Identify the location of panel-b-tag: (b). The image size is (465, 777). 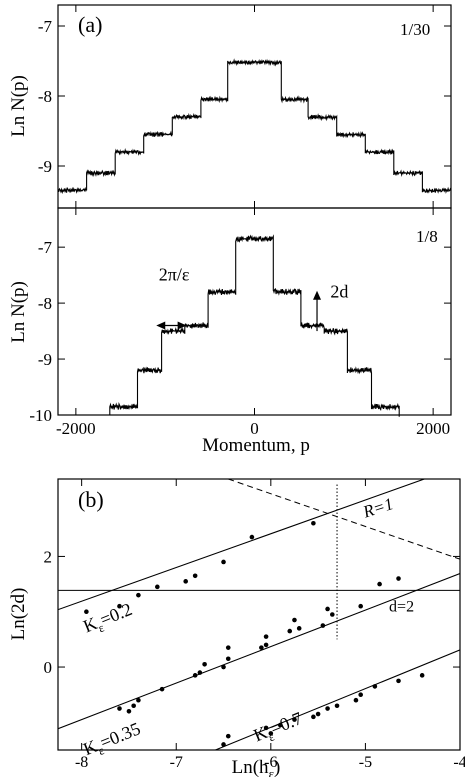
(91, 499).